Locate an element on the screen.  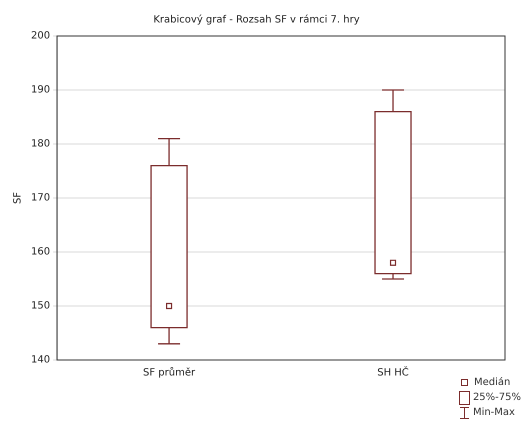
y-tick-label: 190 is located at coordinates (40, 90).